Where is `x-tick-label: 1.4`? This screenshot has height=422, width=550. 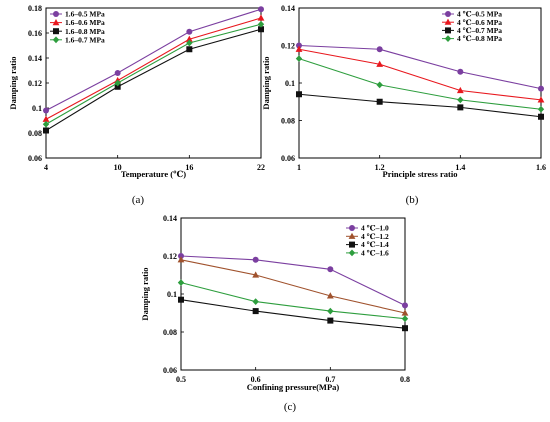 x-tick-label: 1.4 is located at coordinates (460, 167).